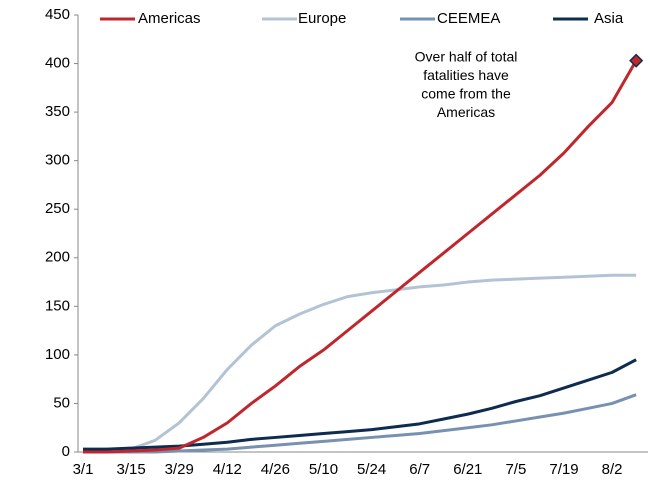 Image resolution: width=650 pixels, height=489 pixels. Describe the element at coordinates (636, 60) in the screenshot. I see `end-marker` at that location.